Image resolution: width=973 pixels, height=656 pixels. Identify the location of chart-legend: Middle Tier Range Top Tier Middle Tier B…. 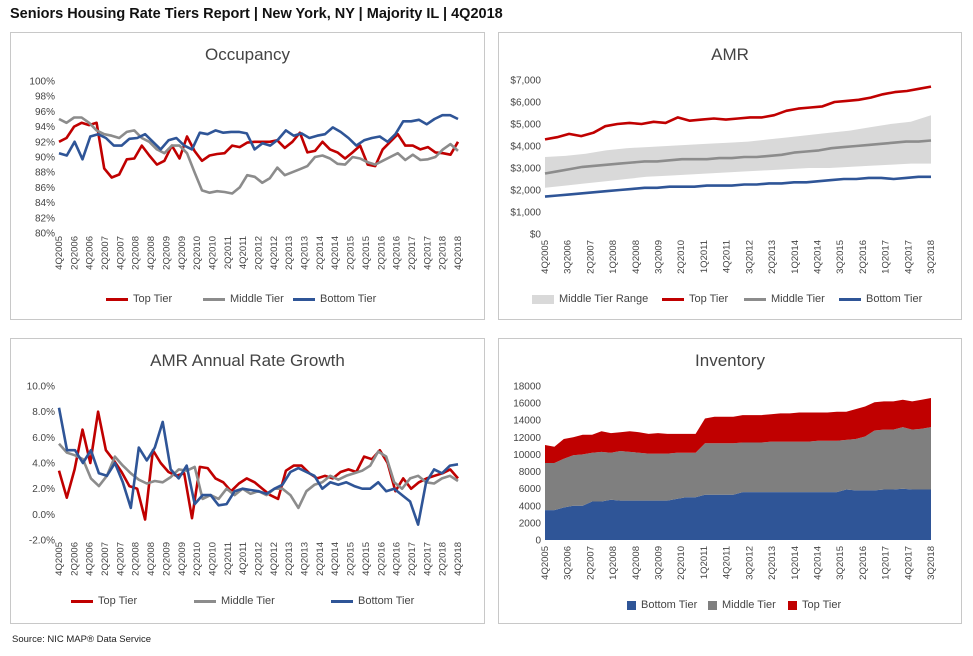
(730, 300).